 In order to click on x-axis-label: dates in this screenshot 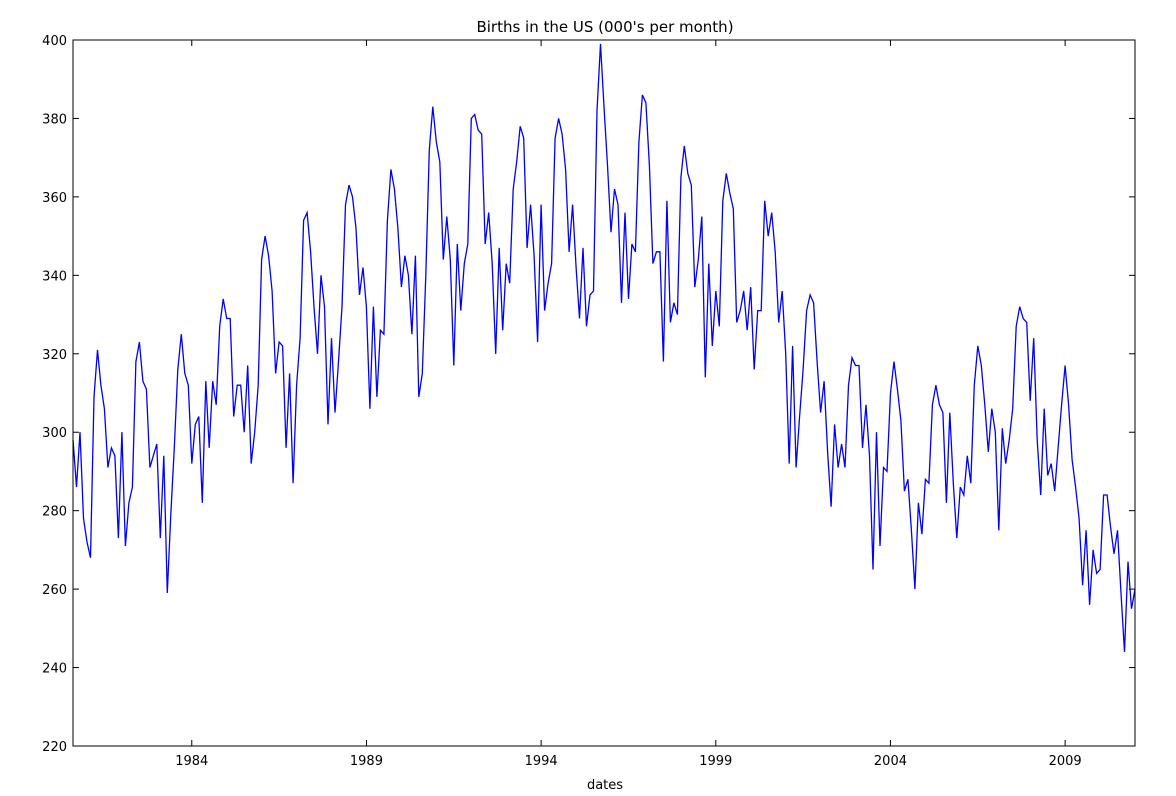, I will do `click(605, 785)`.